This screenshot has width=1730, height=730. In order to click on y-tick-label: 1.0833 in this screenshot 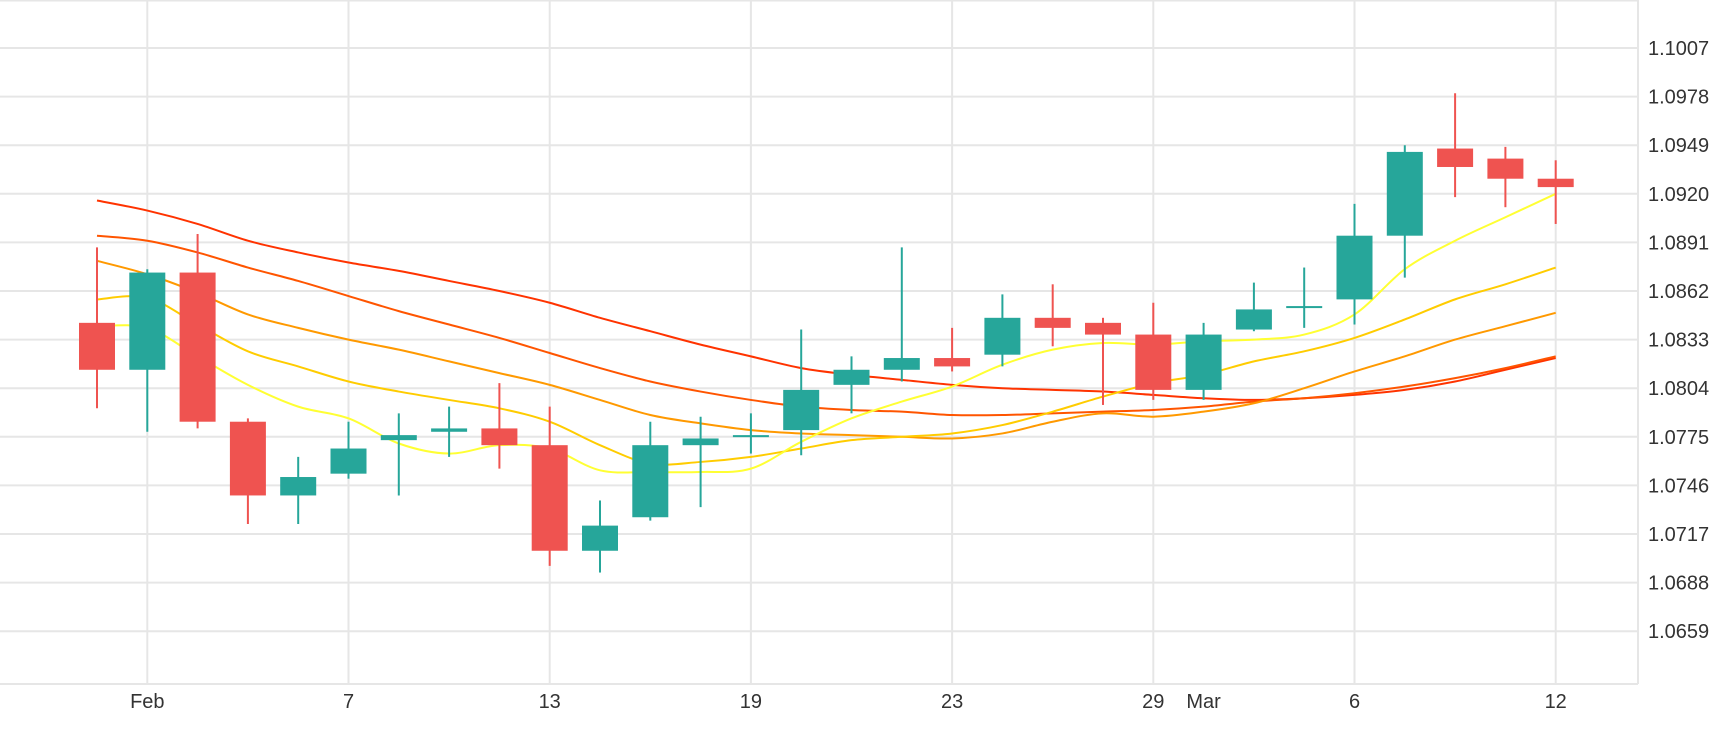, I will do `click(1678, 341)`.